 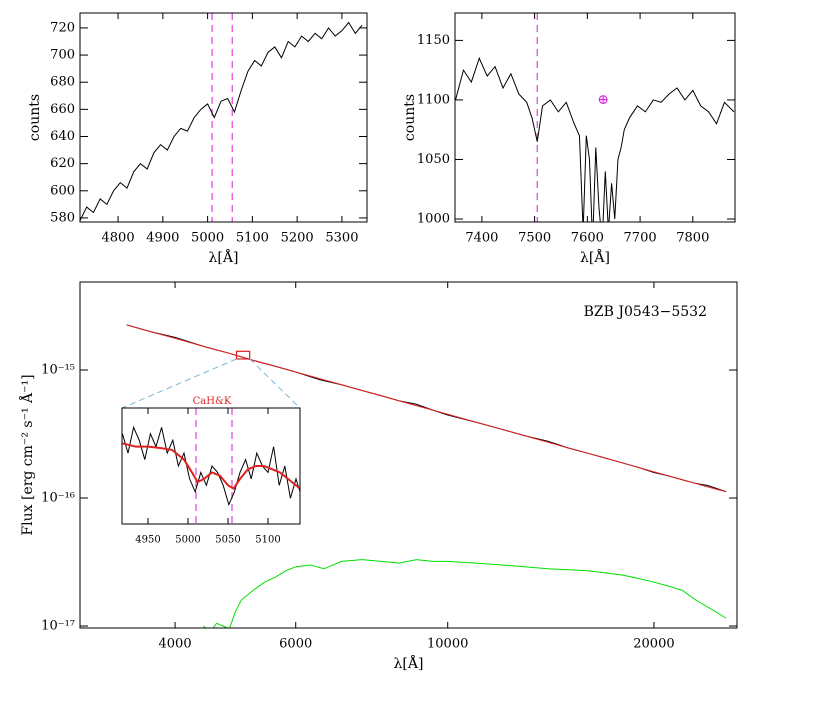 What do you see at coordinates (587, 238) in the screenshot?
I see `x-tick-label: 7600` at bounding box center [587, 238].